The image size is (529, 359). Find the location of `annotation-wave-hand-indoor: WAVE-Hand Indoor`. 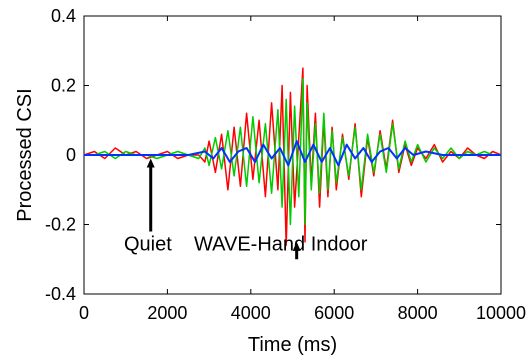

annotation-wave-hand-indoor: WAVE-Hand Indoor is located at coordinates (281, 245).